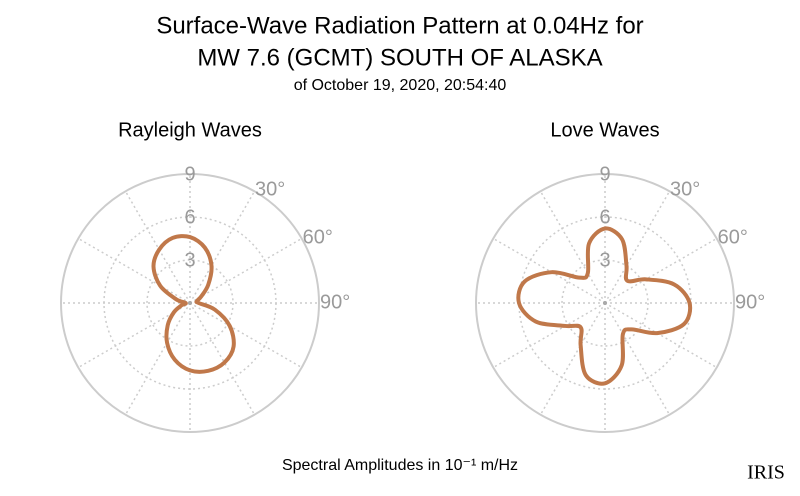  I want to click on subtitle: of October 19, 2020, 20:54:40, so click(400, 85).